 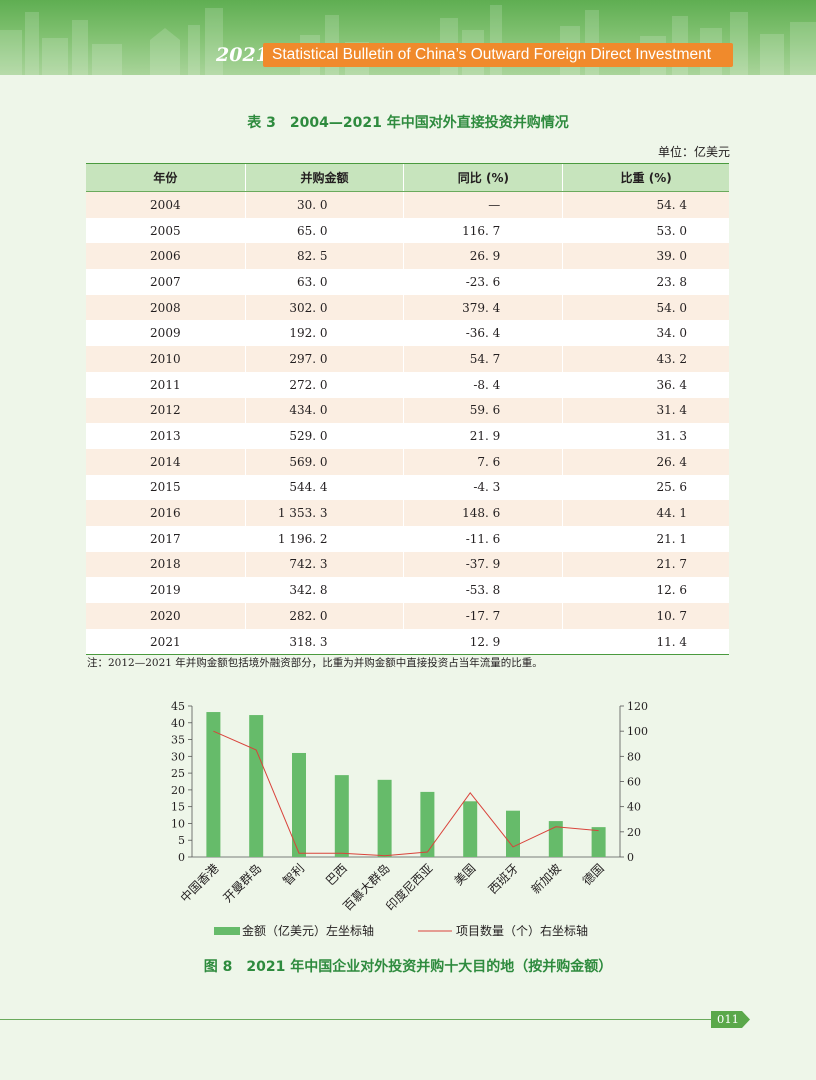 I want to click on cell-amount: 529. 0, so click(x=324, y=436).